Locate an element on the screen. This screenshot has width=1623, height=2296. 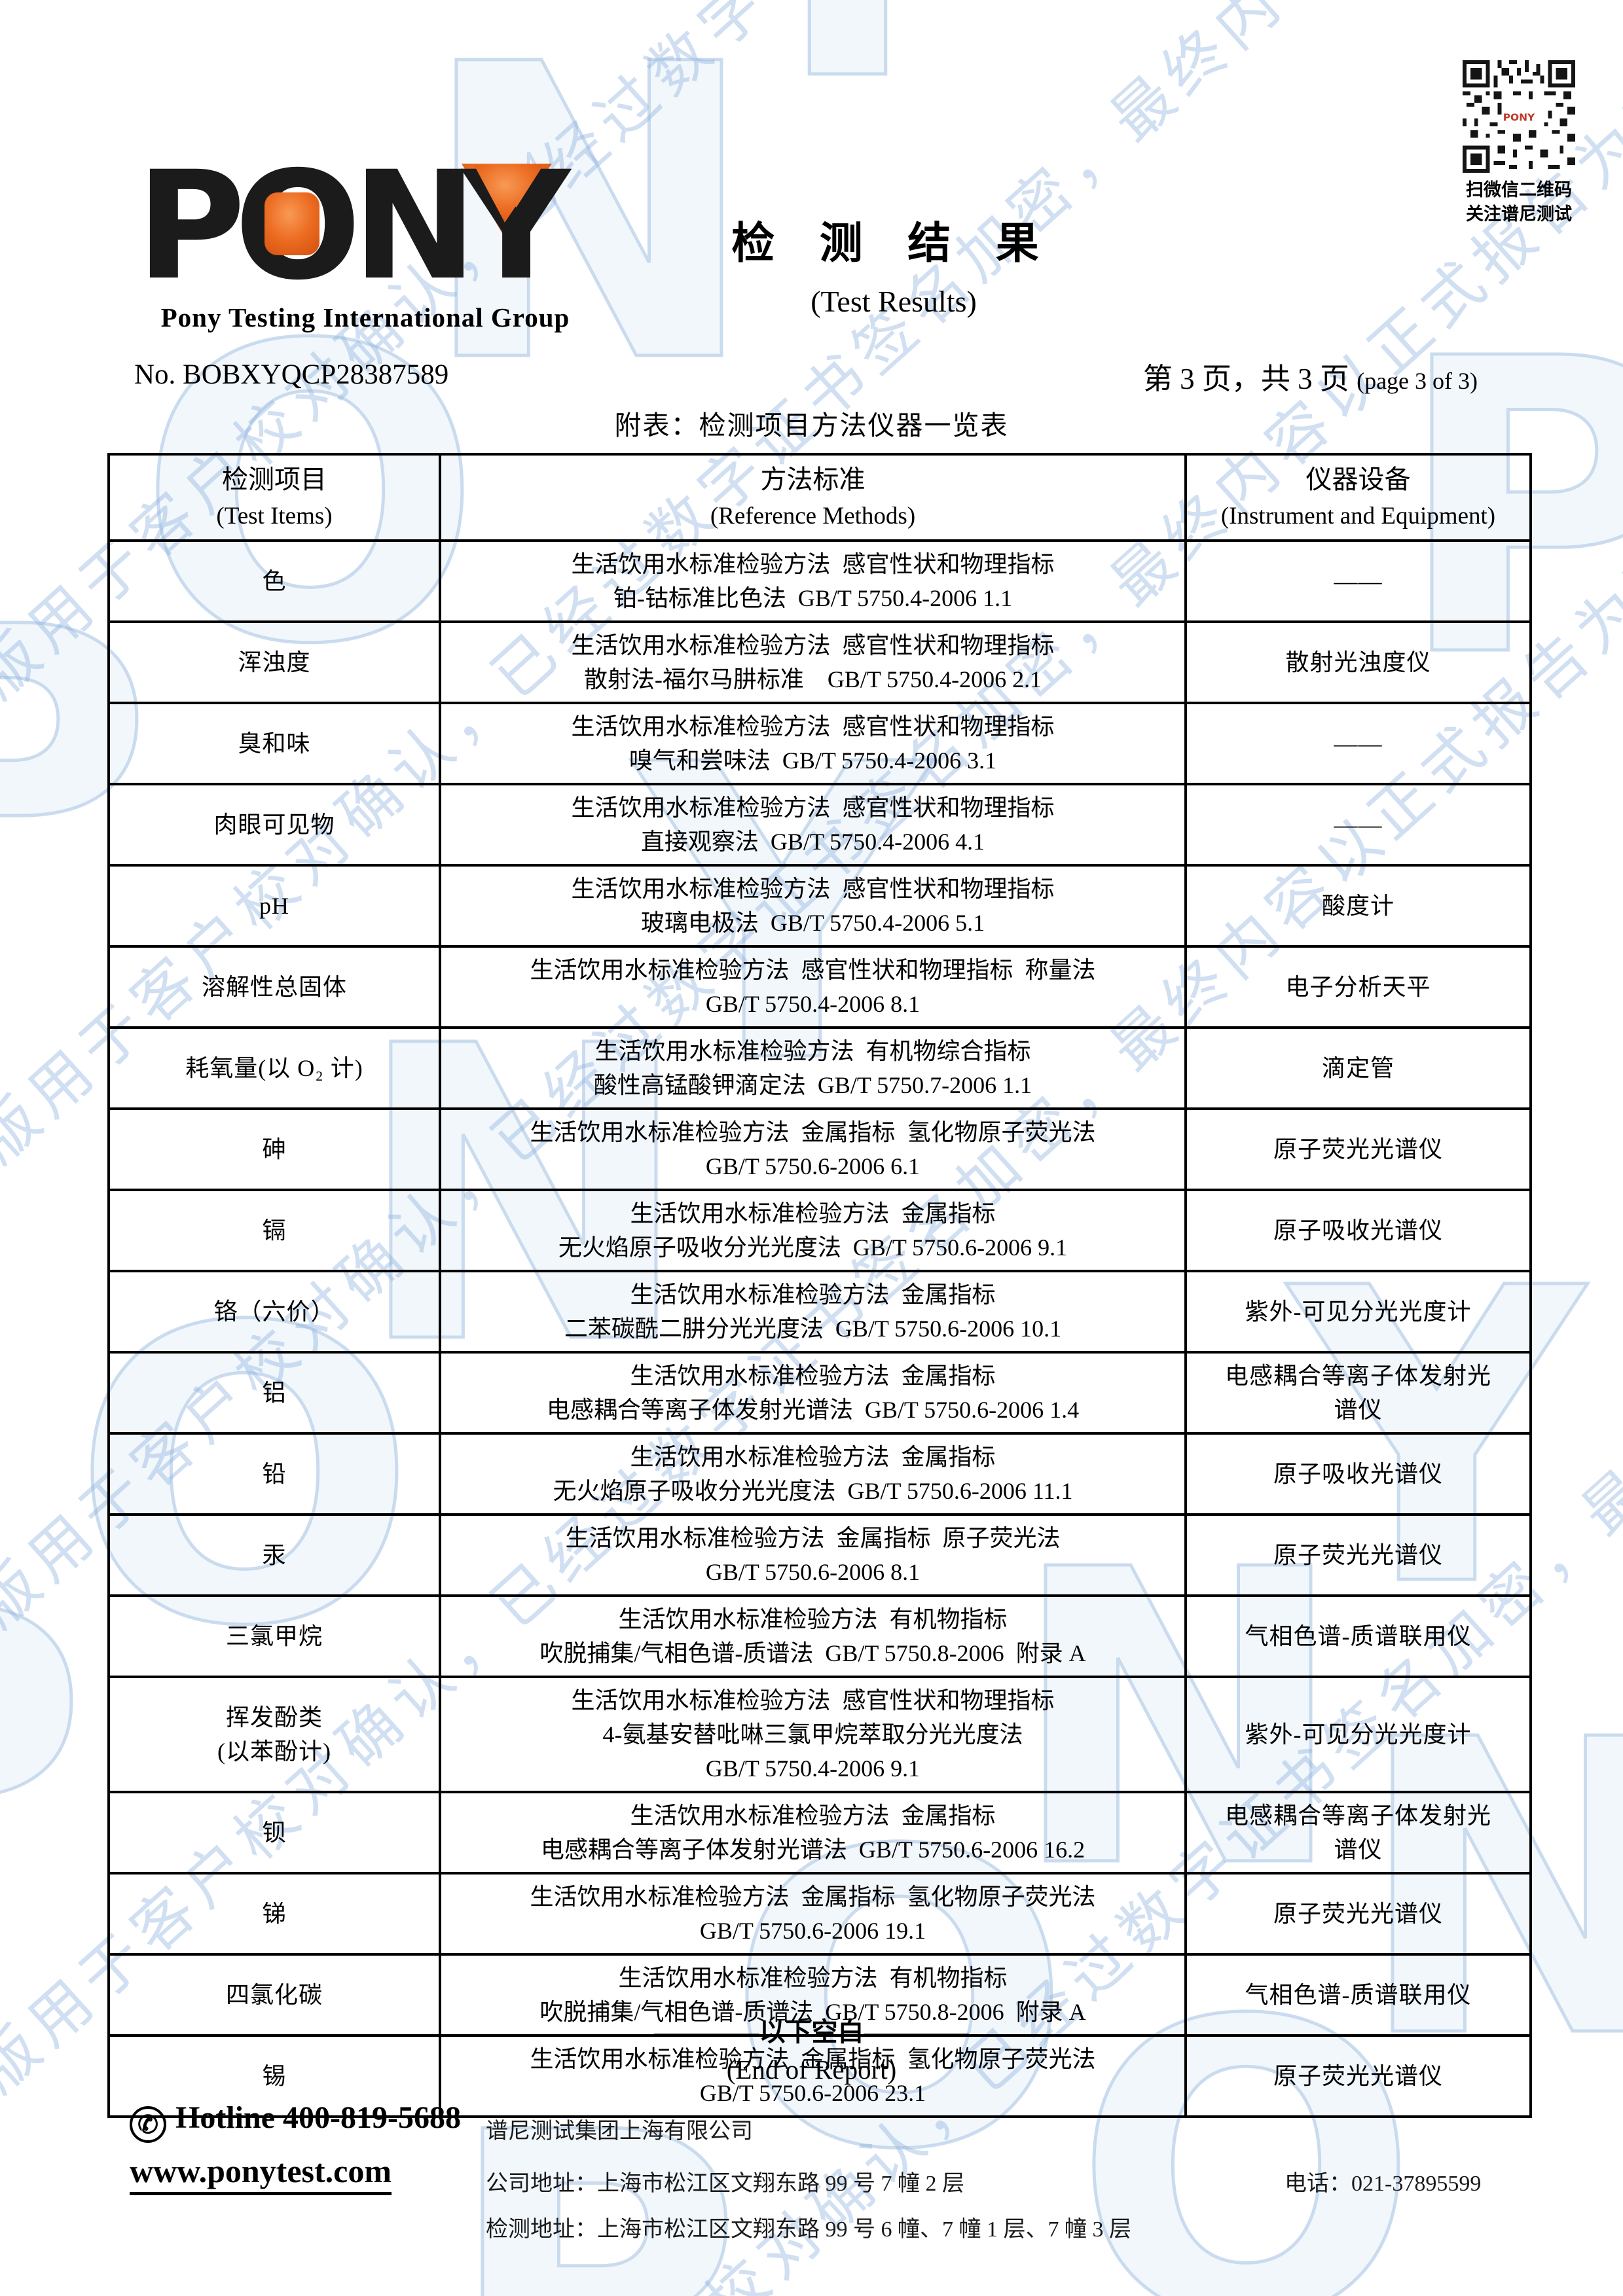
cell-line: 生活饮用水标准检验方法 有机物综合指标 is located at coordinates (812, 1051).